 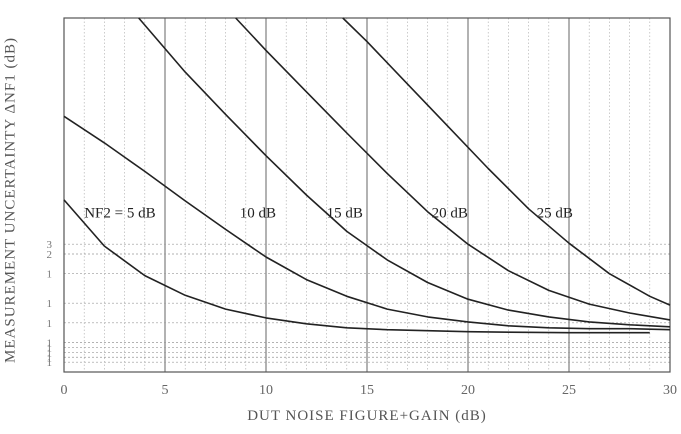 I want to click on x-tick-label: 25, so click(x=569, y=390).